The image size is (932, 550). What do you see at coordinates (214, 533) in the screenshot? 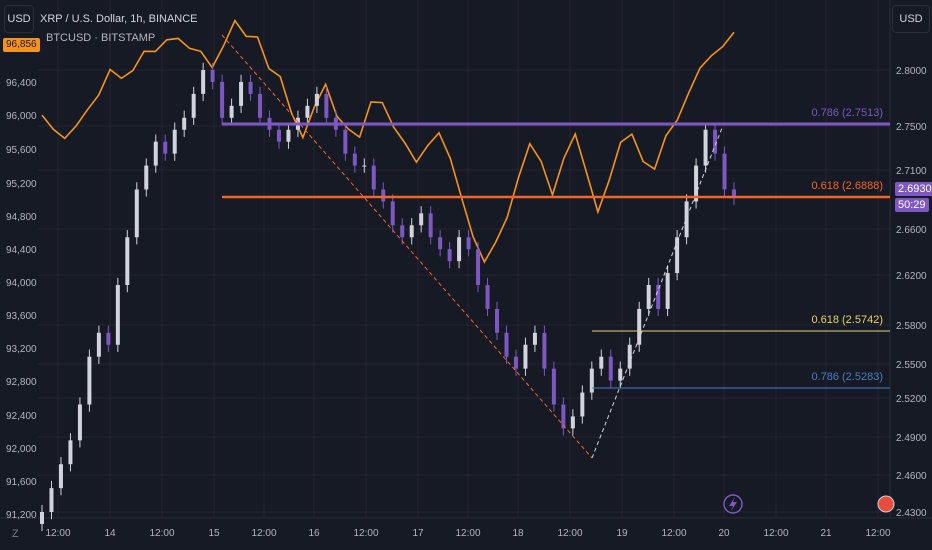
I see `time-axis-tick-label: 15` at bounding box center [214, 533].